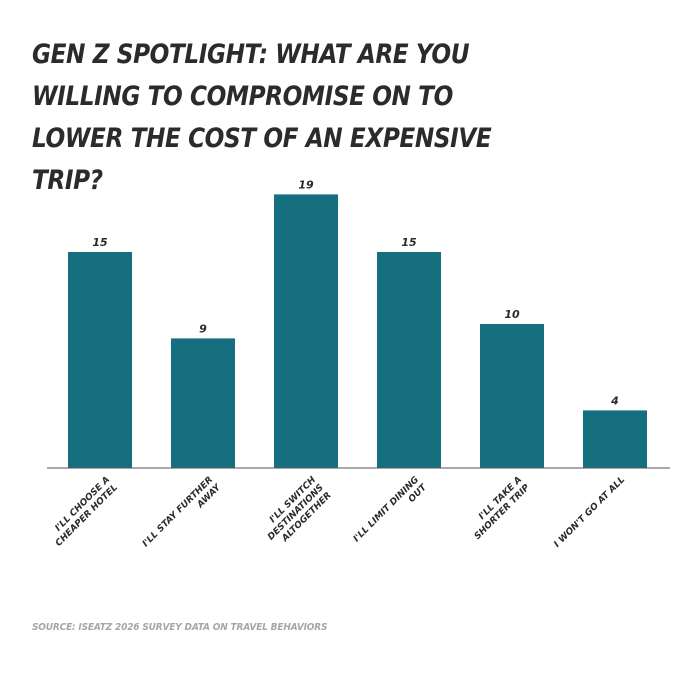  What do you see at coordinates (391, 513) in the screenshot?
I see `category-label: I'LL LIMIT DININGOUT` at bounding box center [391, 513].